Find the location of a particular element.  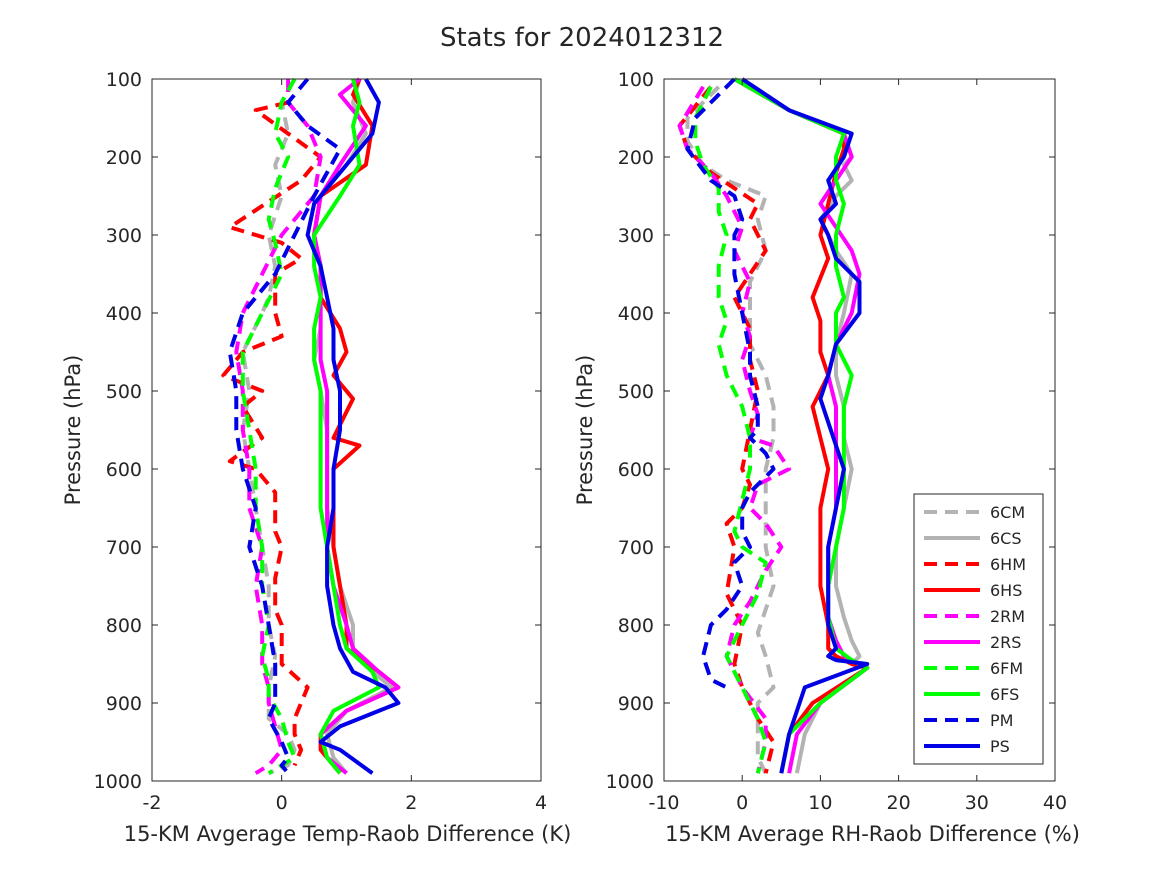

rh-y-tick-label: 400 is located at coordinates (636, 314).